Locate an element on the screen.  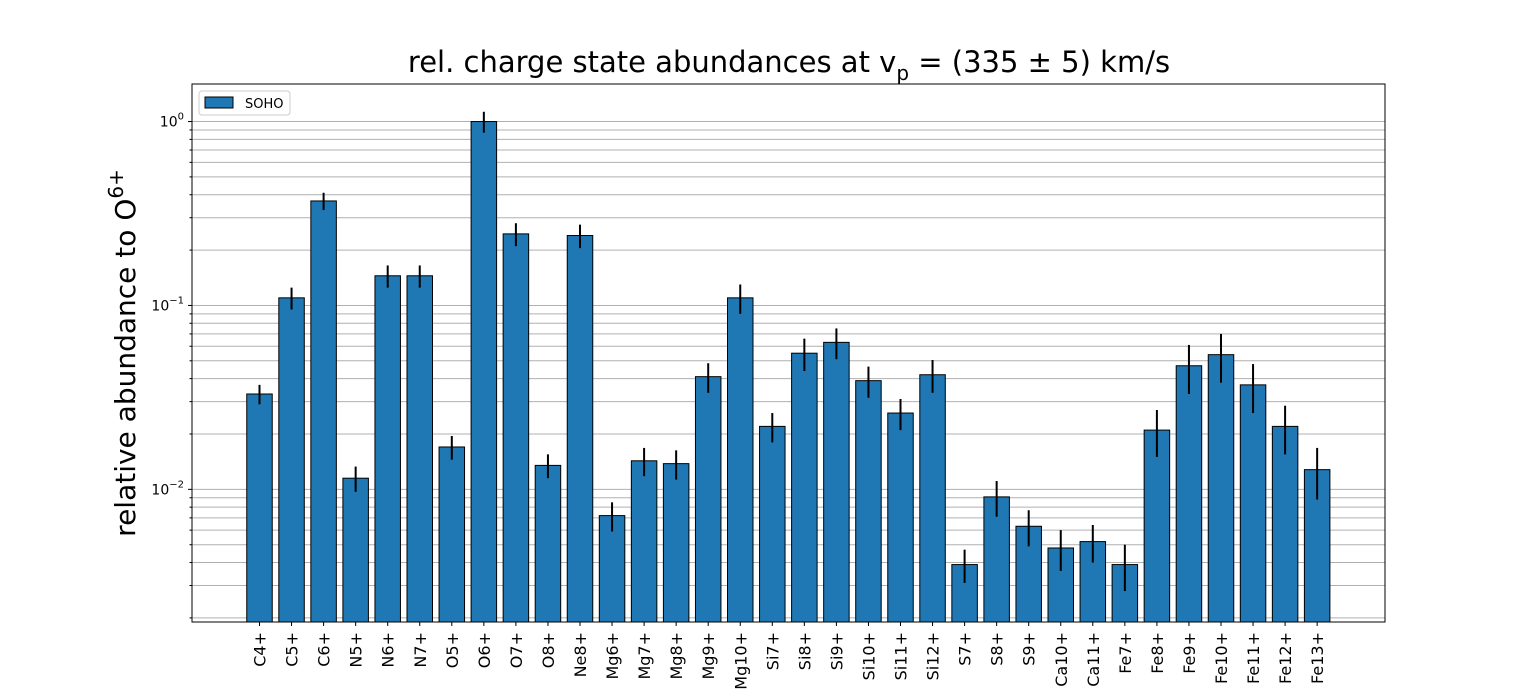
x-tick-label: N7+ is located at coordinates (420, 650).